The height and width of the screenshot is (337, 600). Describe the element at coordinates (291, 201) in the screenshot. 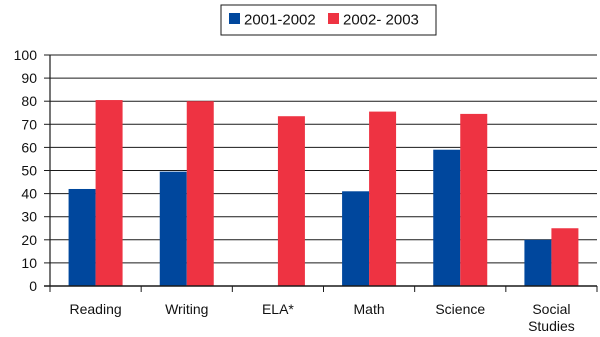

I see `bar-ela-2002-2003` at that location.